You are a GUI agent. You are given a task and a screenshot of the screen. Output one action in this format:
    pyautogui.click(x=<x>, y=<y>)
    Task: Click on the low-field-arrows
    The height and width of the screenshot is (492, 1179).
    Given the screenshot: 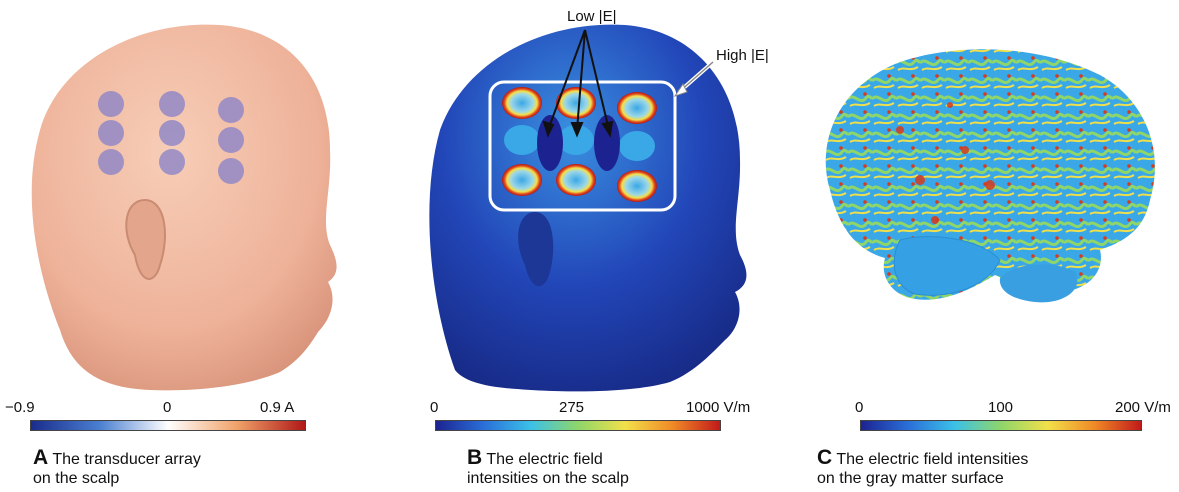 What is the action you would take?
    pyautogui.click(x=578, y=83)
    